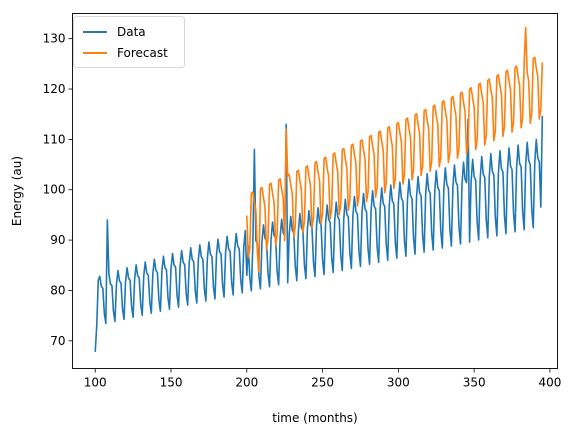 This screenshot has height=436, width=575. Describe the element at coordinates (54, 39) in the screenshot. I see `y-tick-label: 130` at that location.